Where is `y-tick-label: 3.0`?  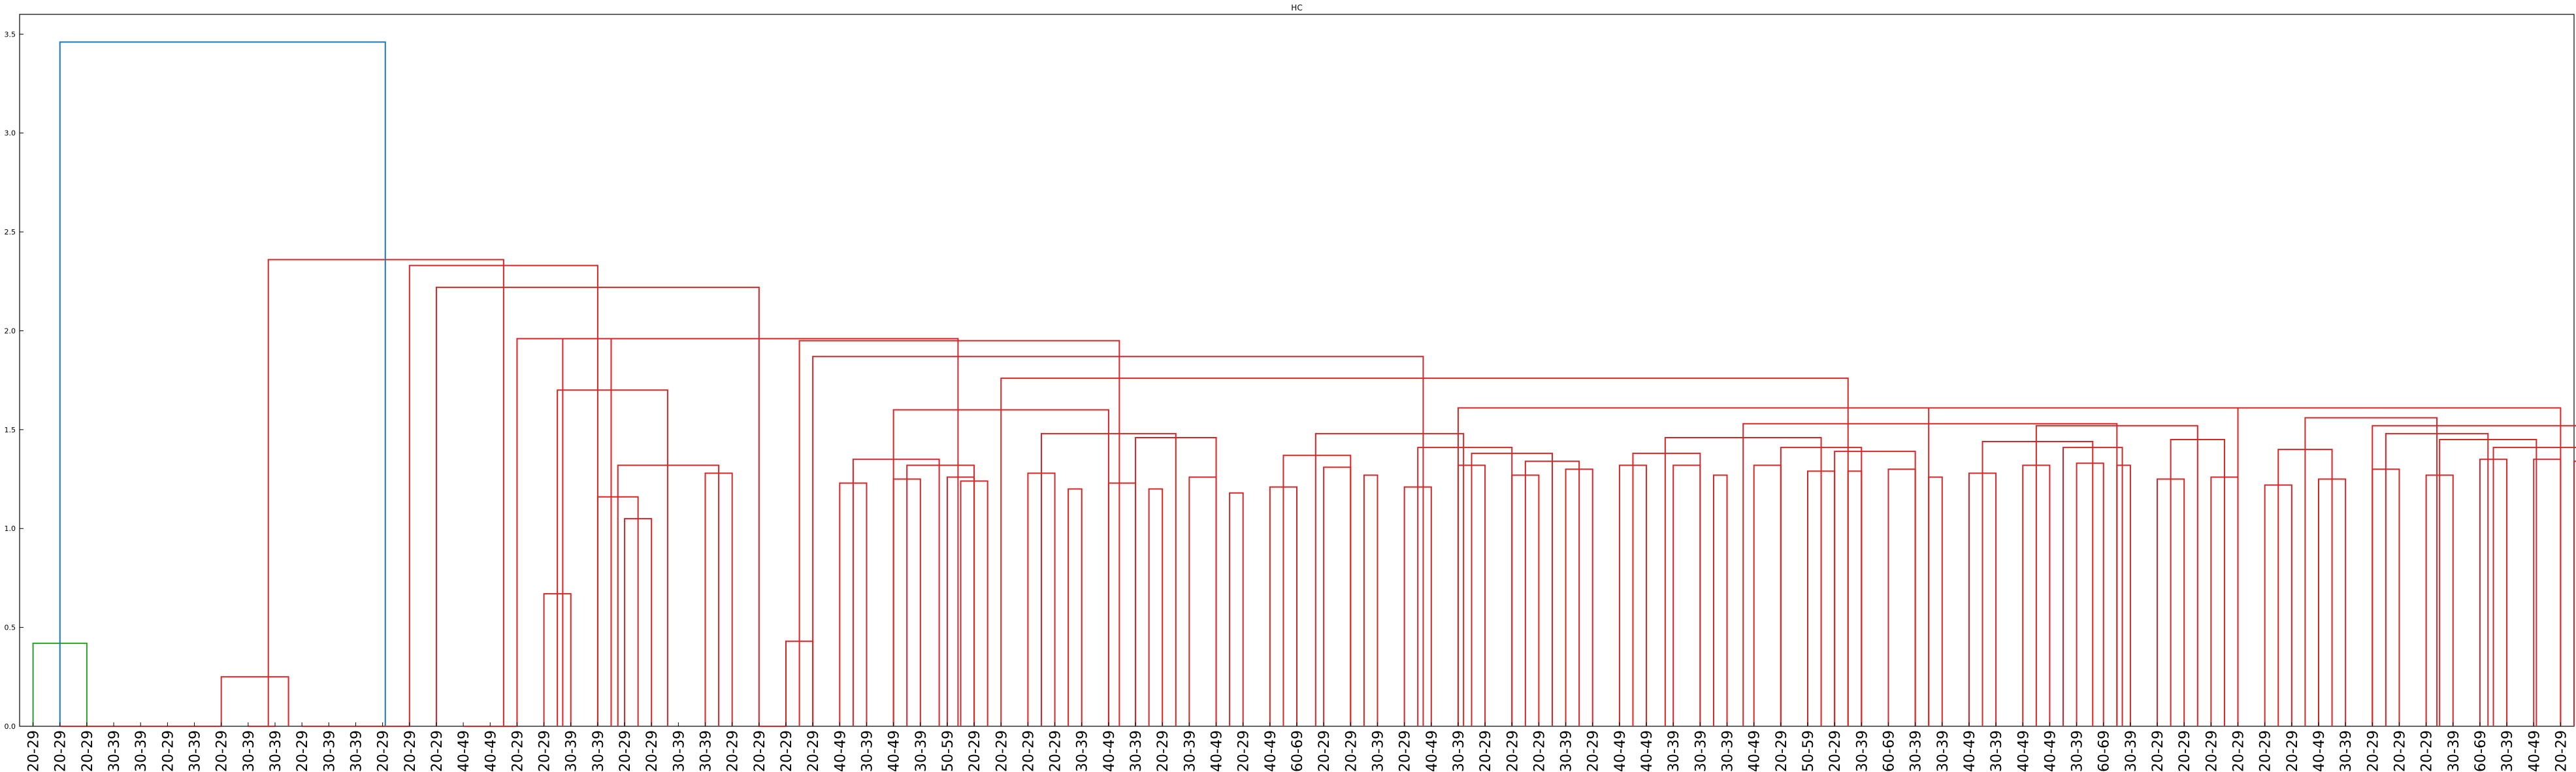
y-tick-label: 3.0 is located at coordinates (10, 133).